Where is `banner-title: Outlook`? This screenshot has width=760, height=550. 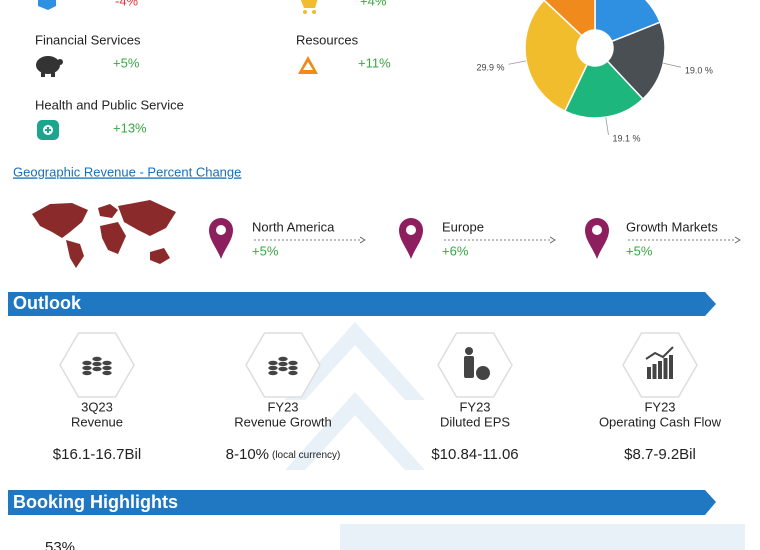
banner-title: Outlook is located at coordinates (47, 303).